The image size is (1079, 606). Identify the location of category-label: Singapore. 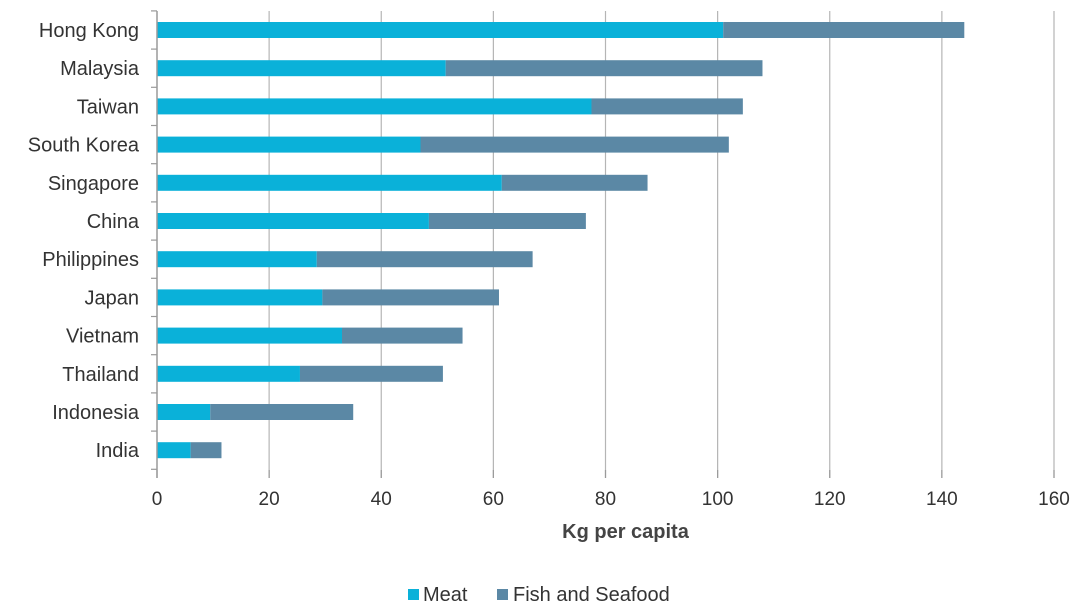
(93, 184).